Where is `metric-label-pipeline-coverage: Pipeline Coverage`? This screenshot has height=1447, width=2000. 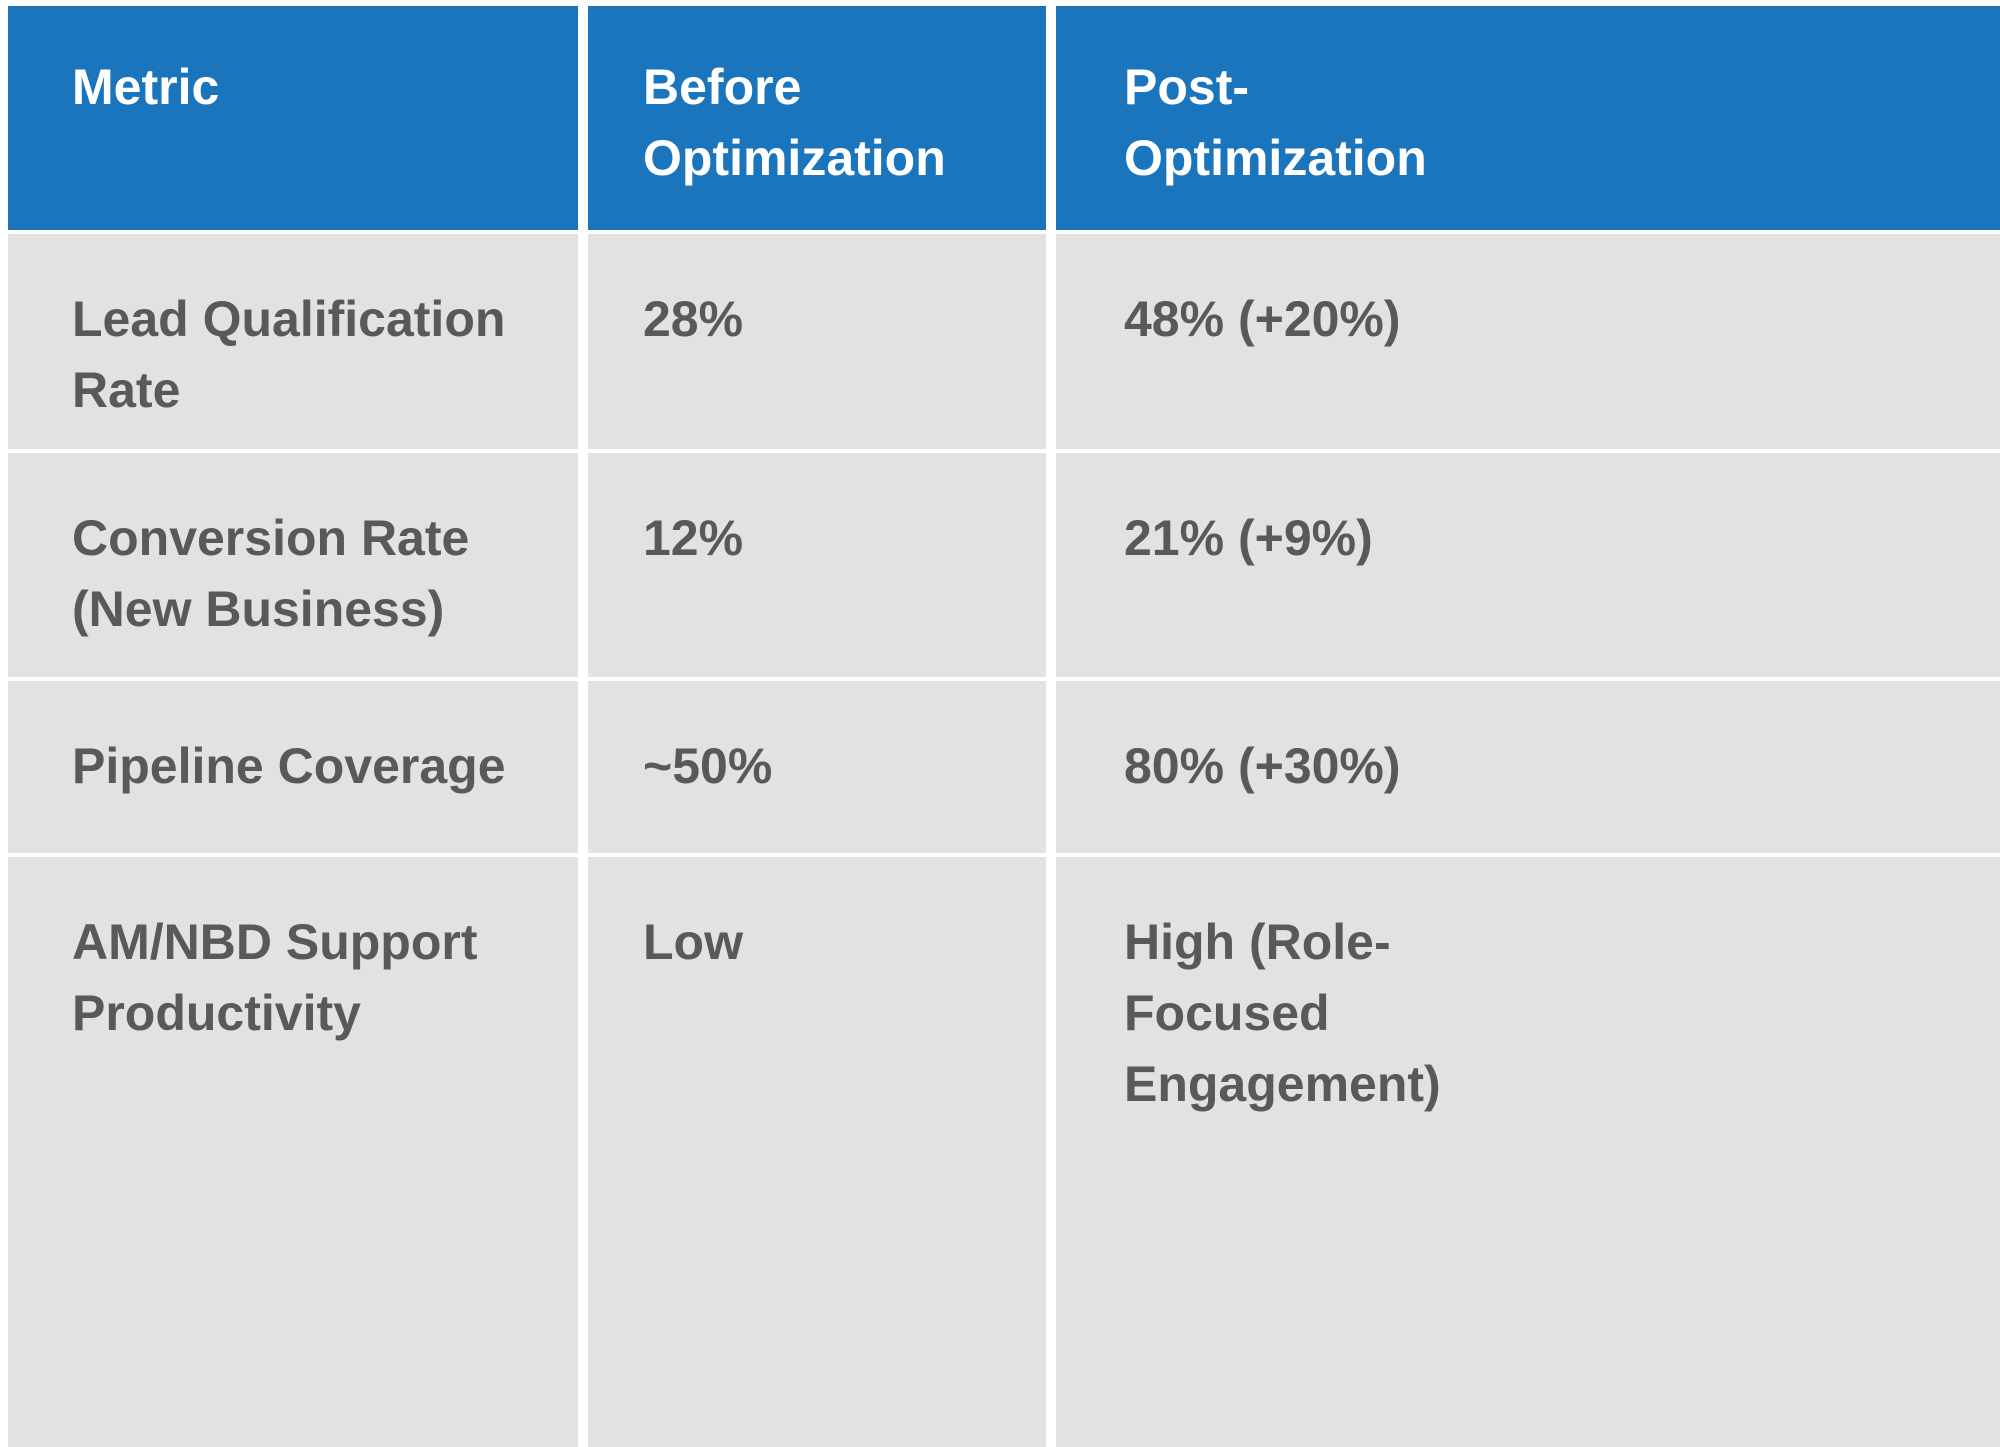 metric-label-pipeline-coverage: Pipeline Coverage is located at coordinates (289, 766).